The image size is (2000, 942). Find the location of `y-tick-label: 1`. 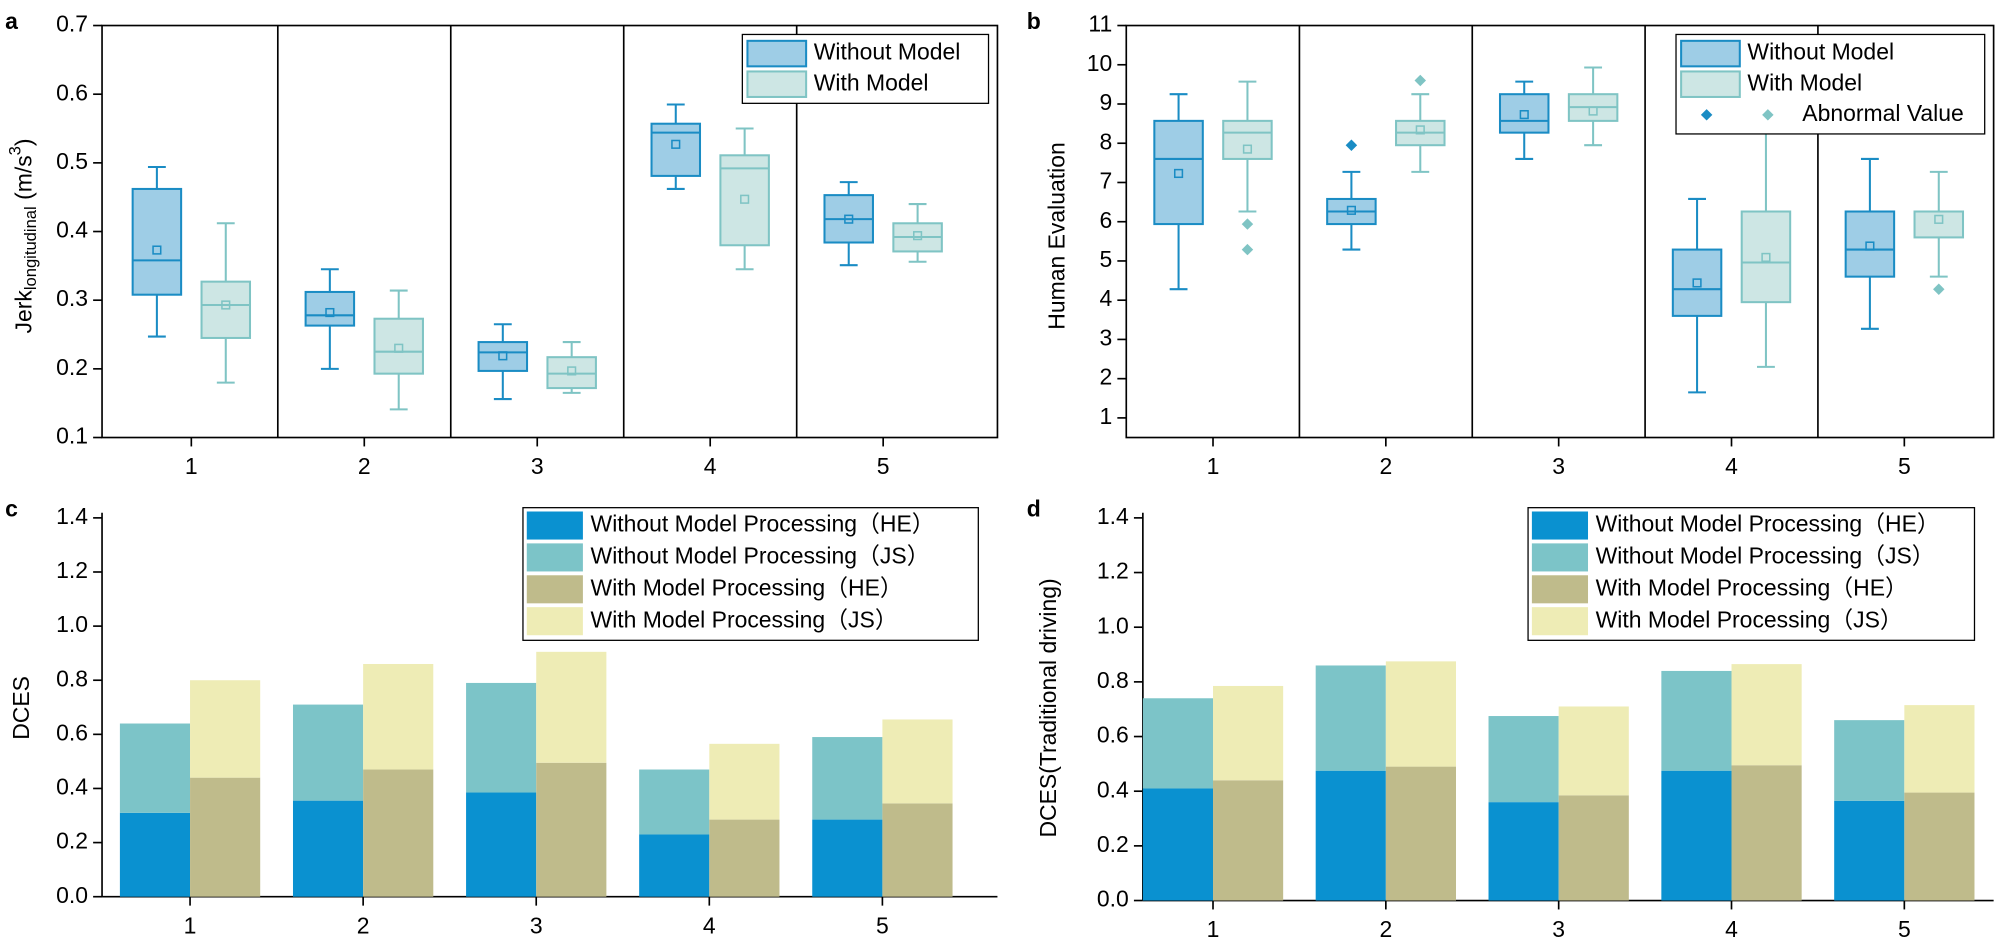

y-tick-label: 1 is located at coordinates (1105, 416).